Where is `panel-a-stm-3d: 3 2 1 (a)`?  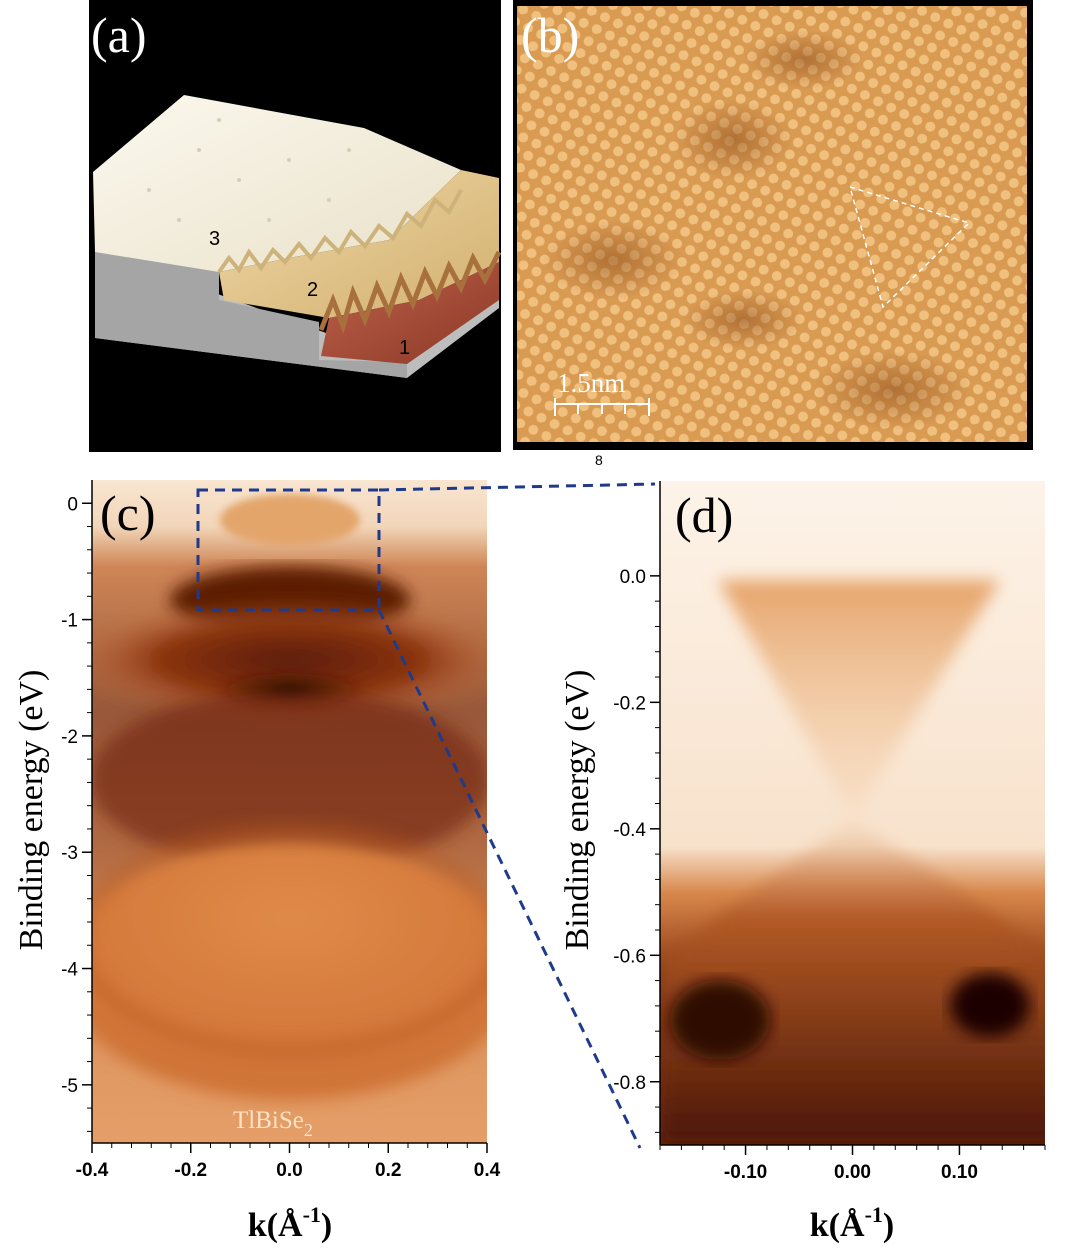
panel-a-stm-3d: 3 2 1 (a) is located at coordinates (295, 226).